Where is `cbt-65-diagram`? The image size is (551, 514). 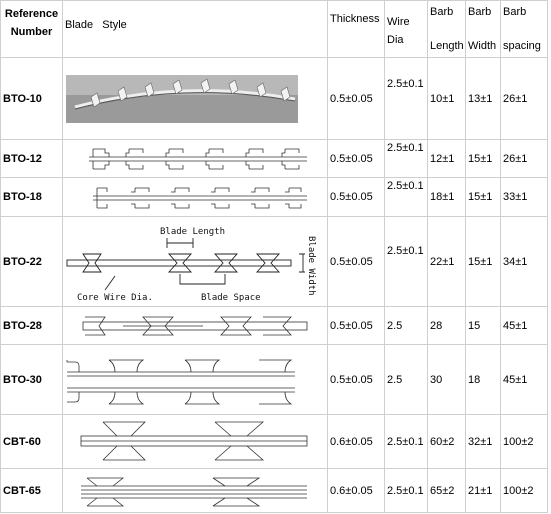 cbt-65-diagram is located at coordinates (194, 491).